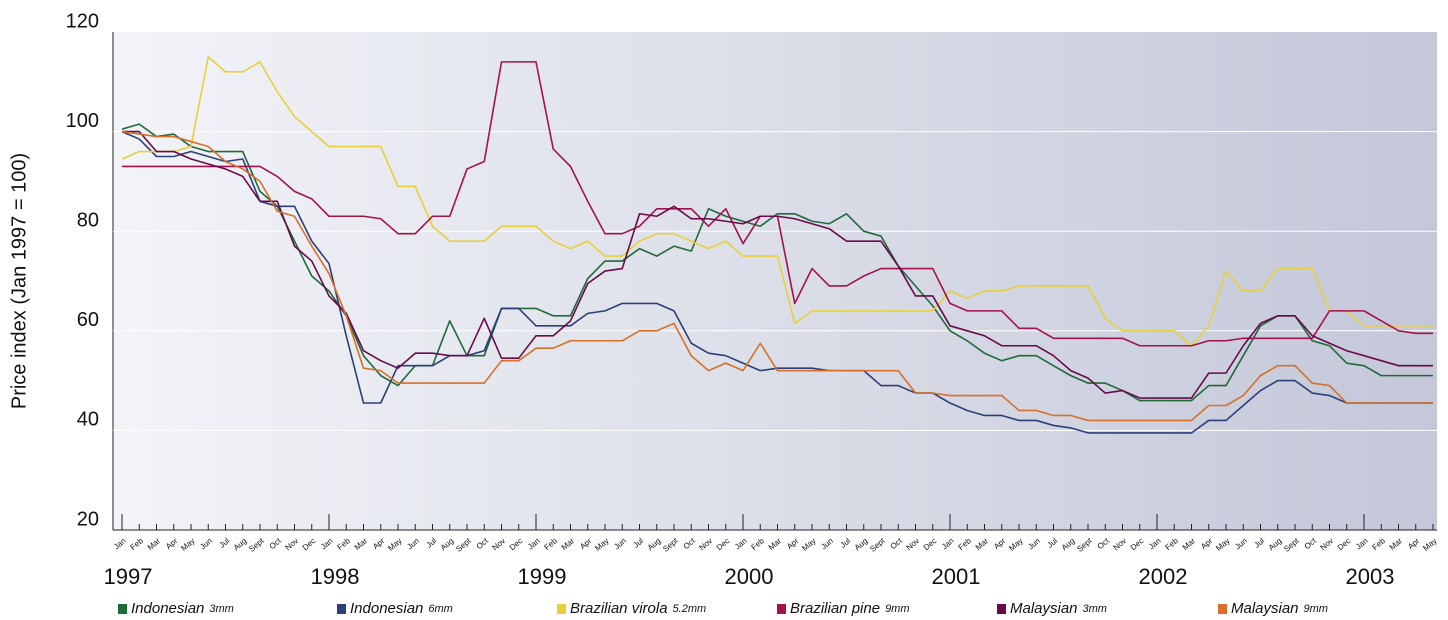 Image resolution: width=1448 pixels, height=620 pixels. I want to click on y-axis-title: Price index (Jan 1997 = 100), so click(19, 281).